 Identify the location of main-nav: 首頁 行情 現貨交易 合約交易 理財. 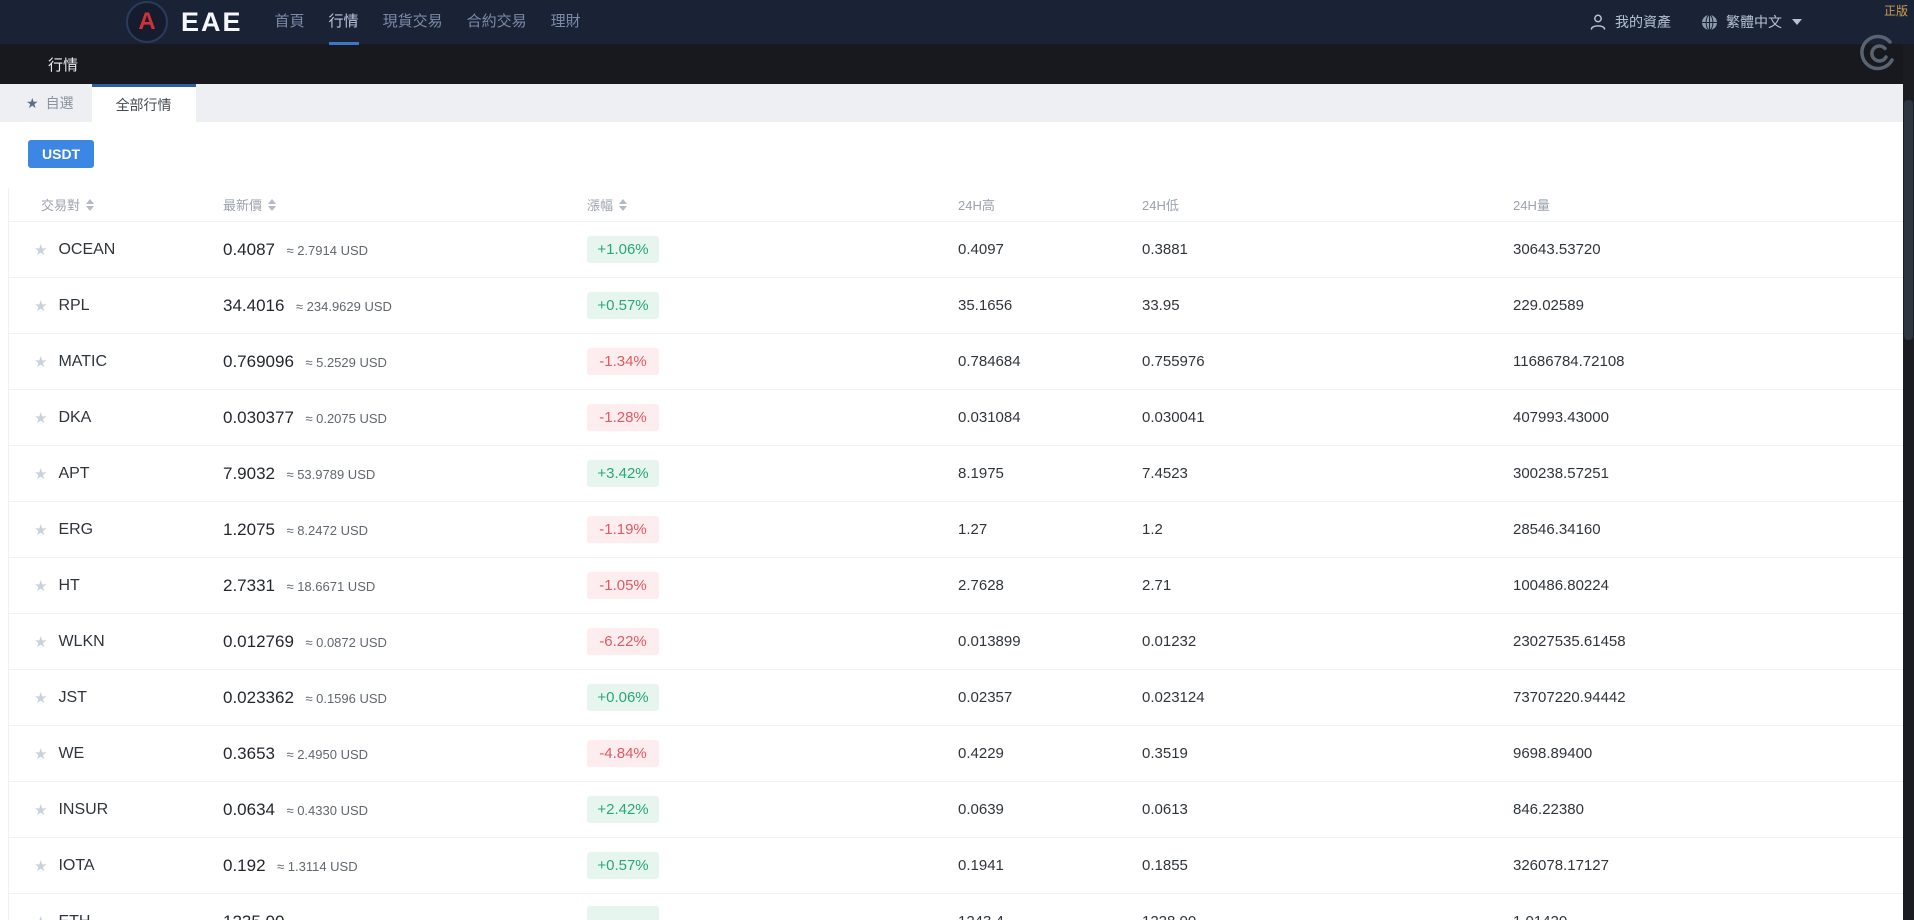
(428, 22).